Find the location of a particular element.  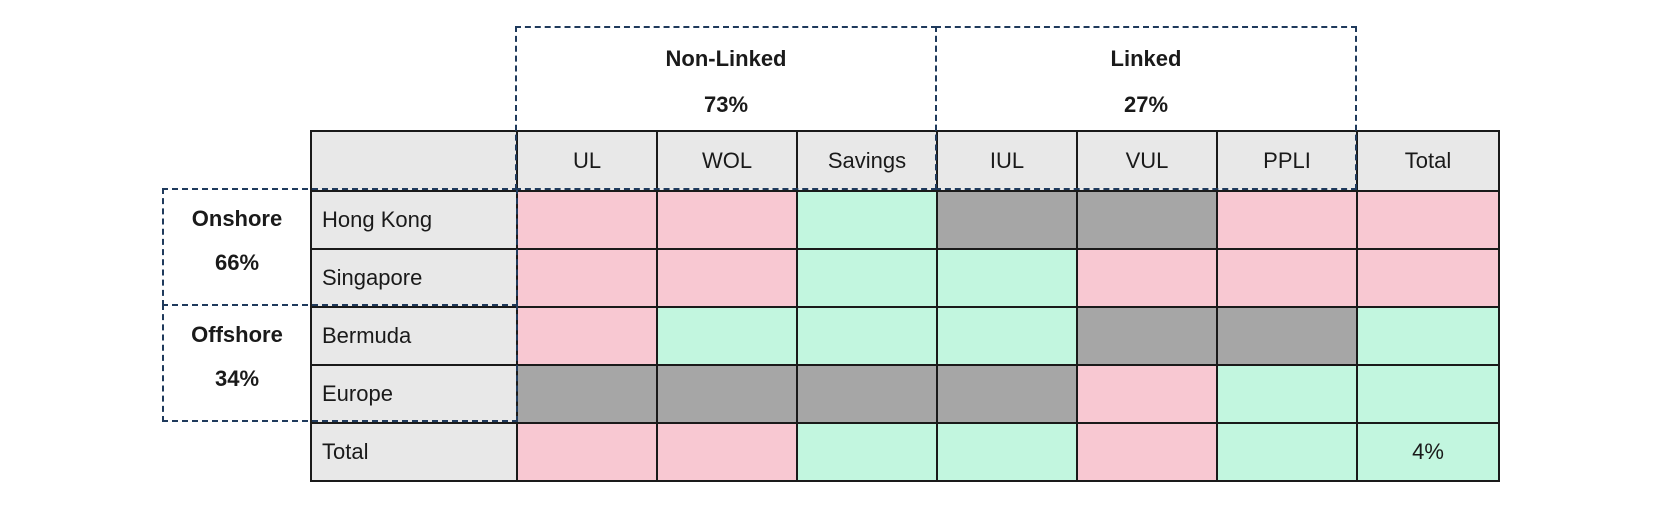

cell-total-wol is located at coordinates (727, 452).